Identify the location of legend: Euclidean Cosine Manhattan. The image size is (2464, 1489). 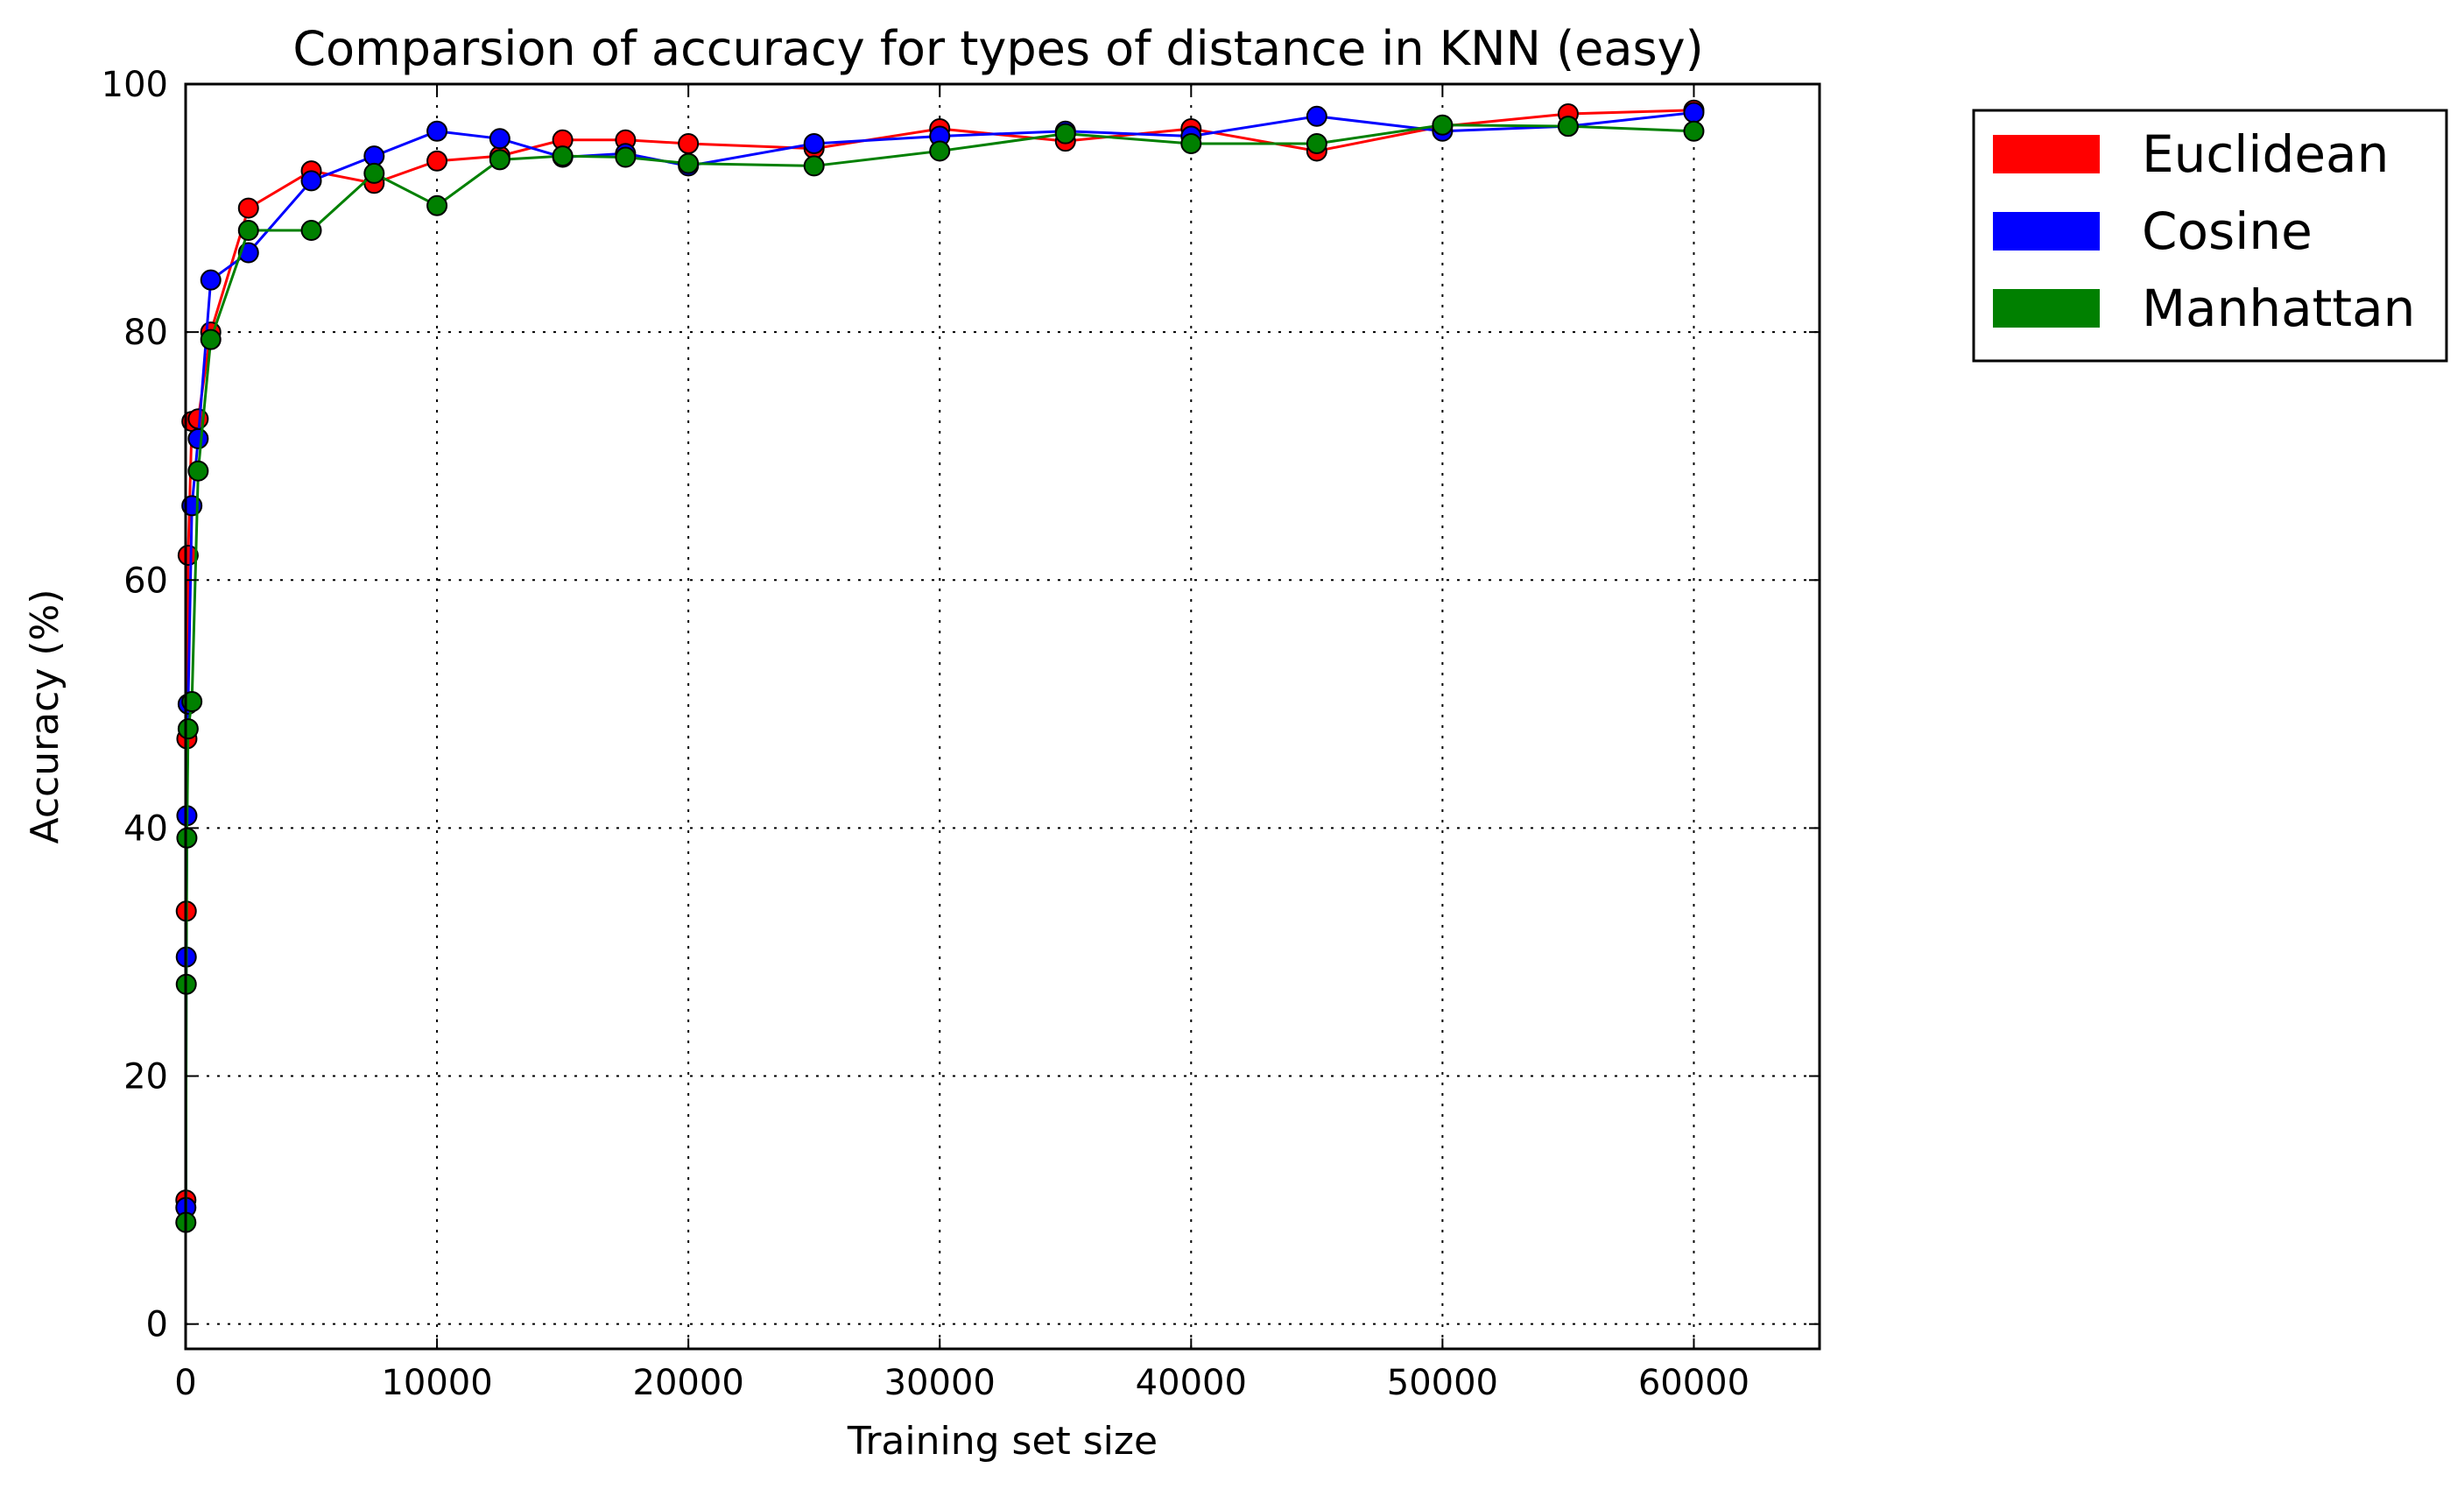
(2210, 236).